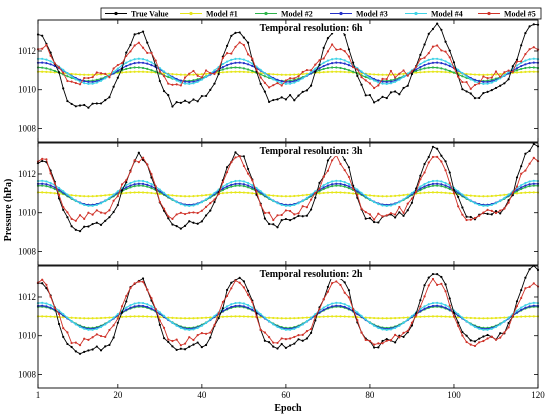 This screenshot has width=550, height=419. I want to click on title-background, so click(311, 27).